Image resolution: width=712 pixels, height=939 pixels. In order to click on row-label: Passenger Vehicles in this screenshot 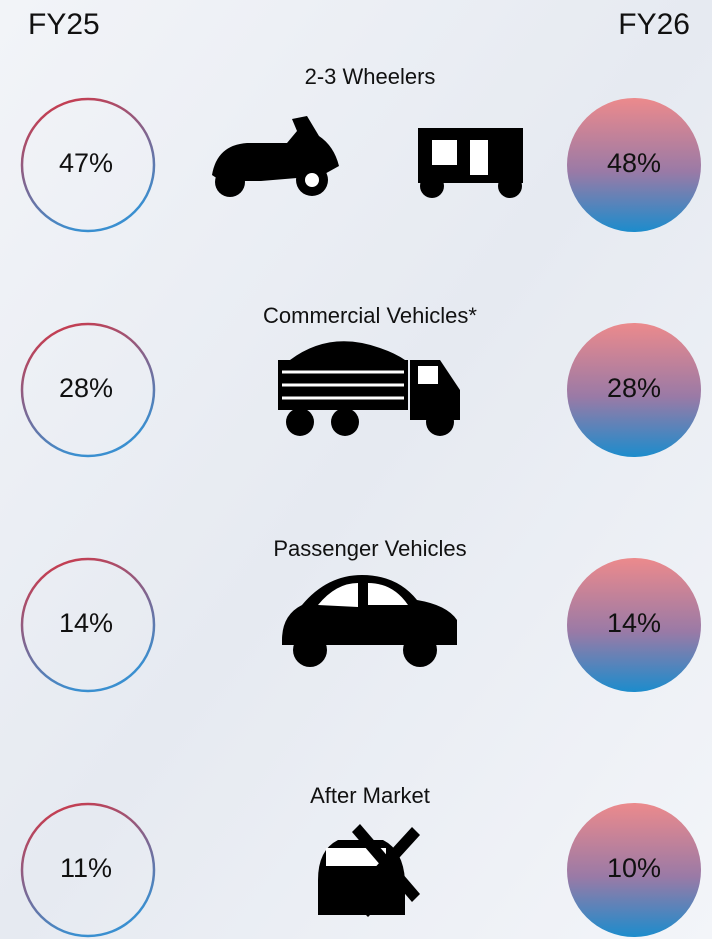, I will do `click(369, 548)`.